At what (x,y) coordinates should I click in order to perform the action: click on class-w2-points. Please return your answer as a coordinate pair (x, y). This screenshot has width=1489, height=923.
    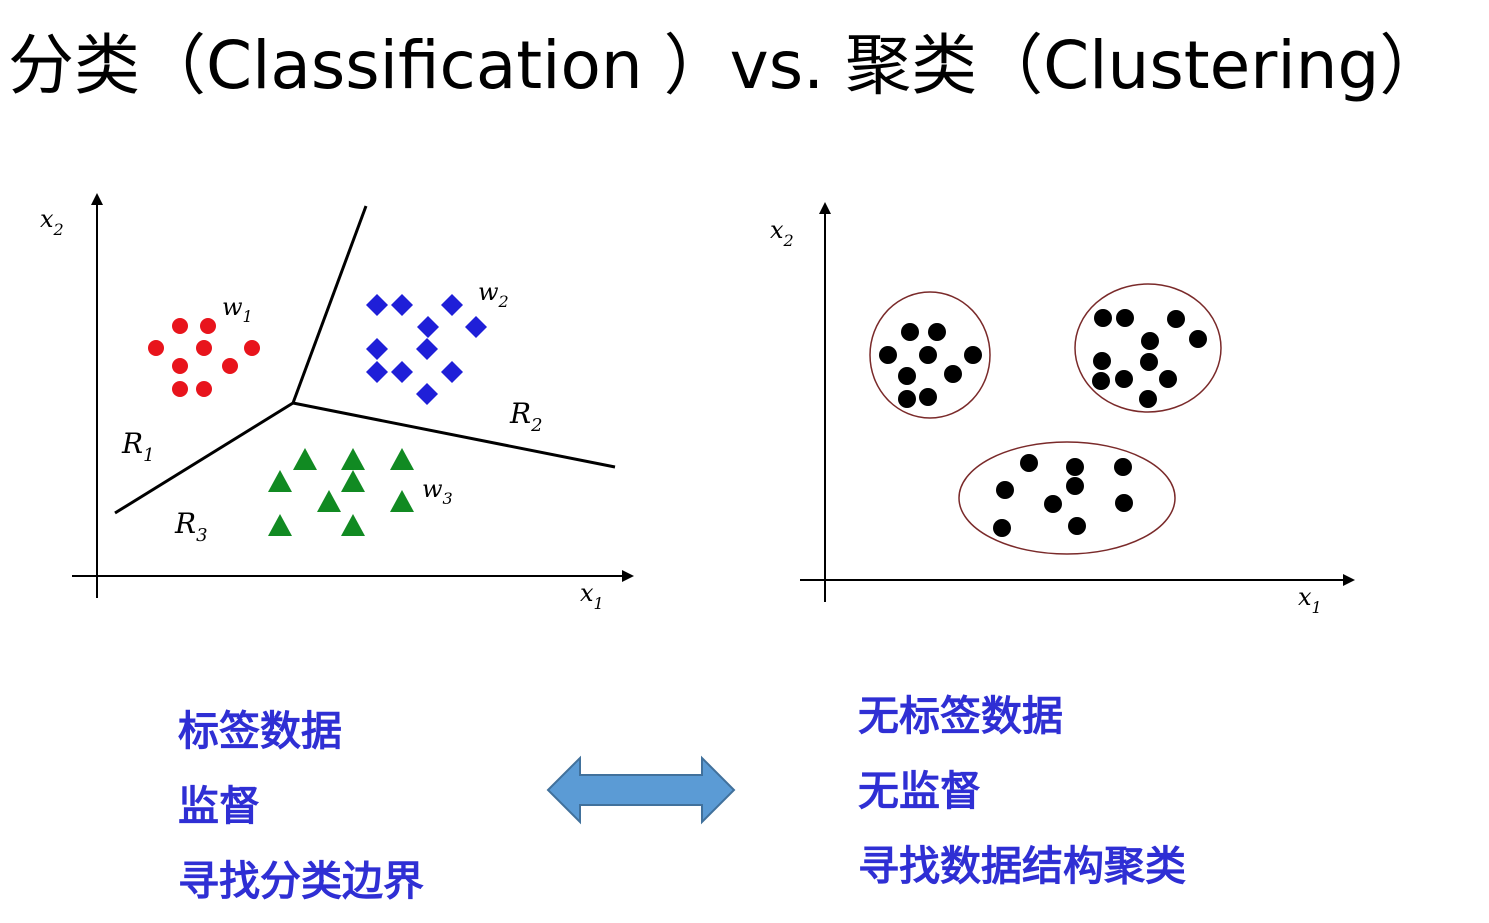
    Looking at the image, I should click on (426, 349).